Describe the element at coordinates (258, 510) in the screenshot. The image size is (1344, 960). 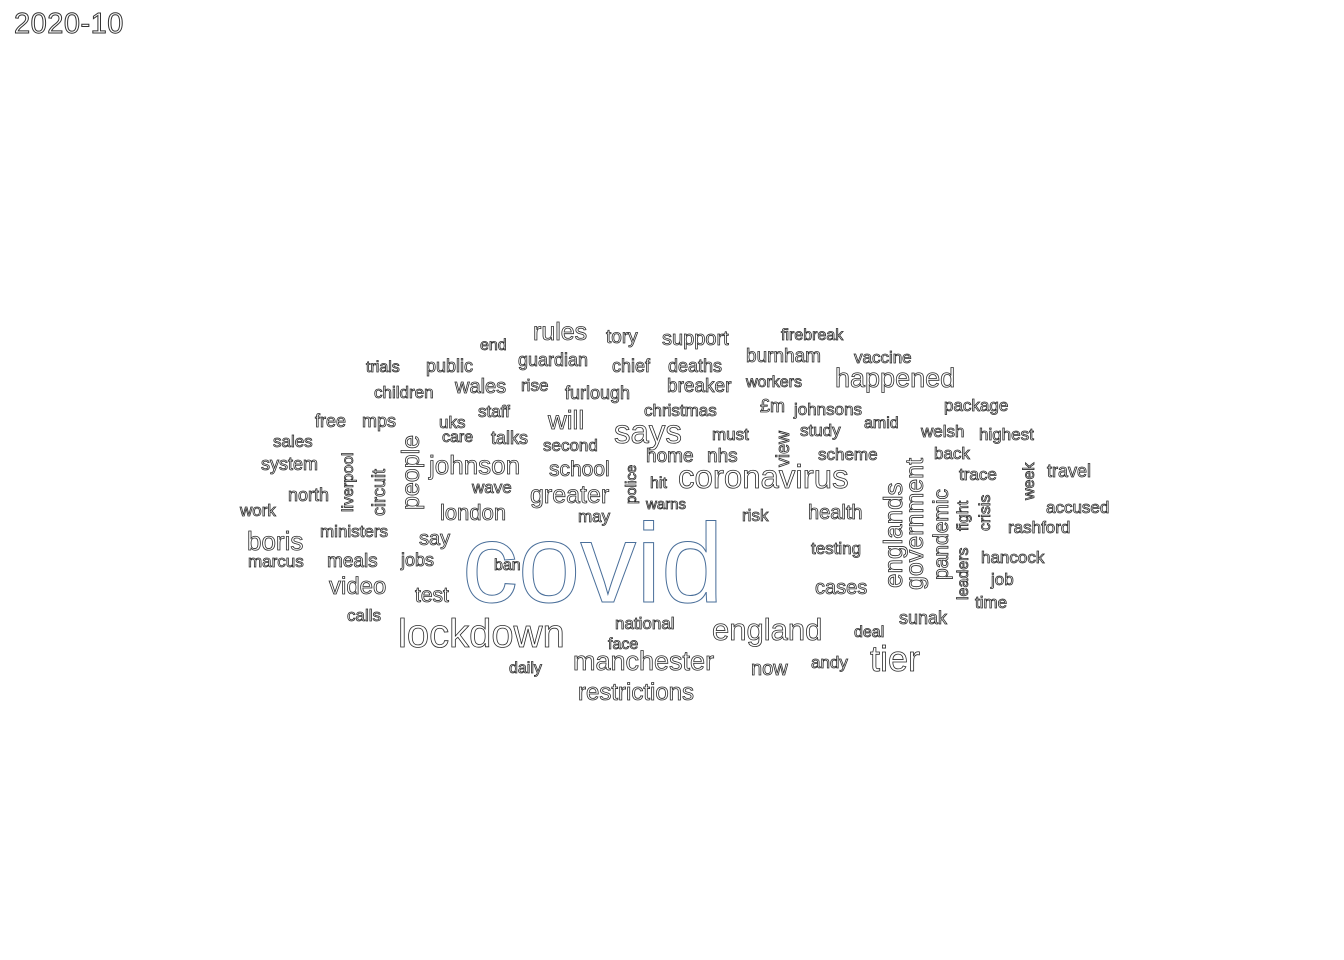
I see `word-work: work` at that location.